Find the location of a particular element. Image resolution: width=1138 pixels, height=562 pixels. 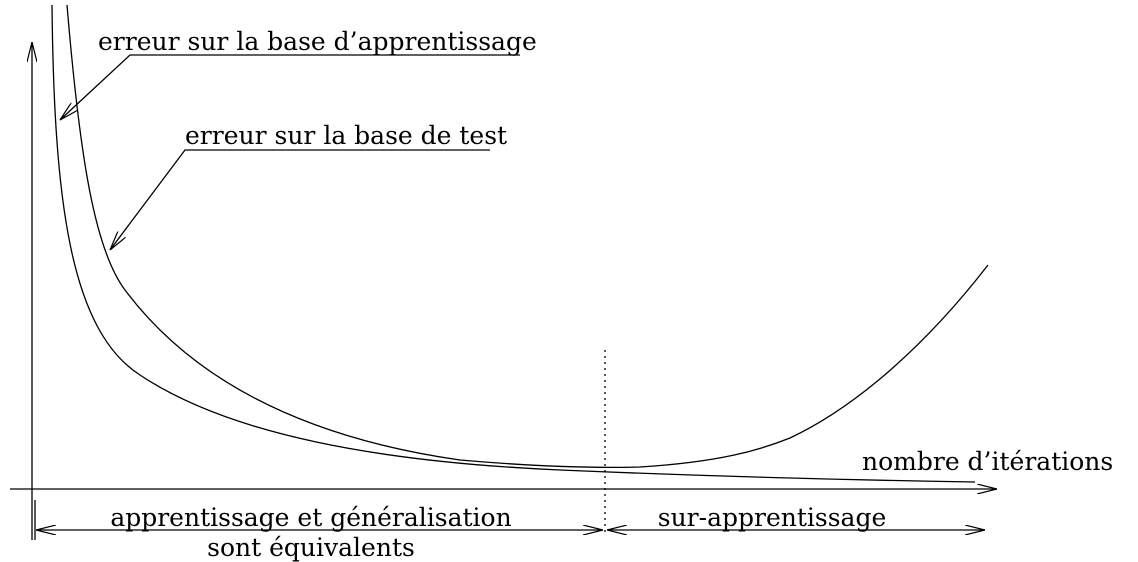

train-label: erreur sur la base d’apprentissage is located at coordinates (317, 41).